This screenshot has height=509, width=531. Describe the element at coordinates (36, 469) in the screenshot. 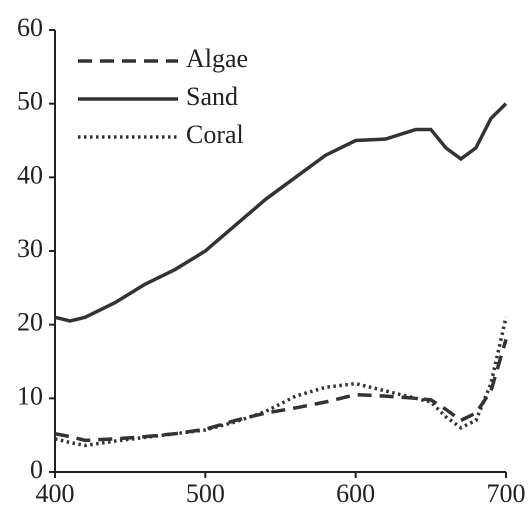

I see `y-tick-label: 0` at that location.